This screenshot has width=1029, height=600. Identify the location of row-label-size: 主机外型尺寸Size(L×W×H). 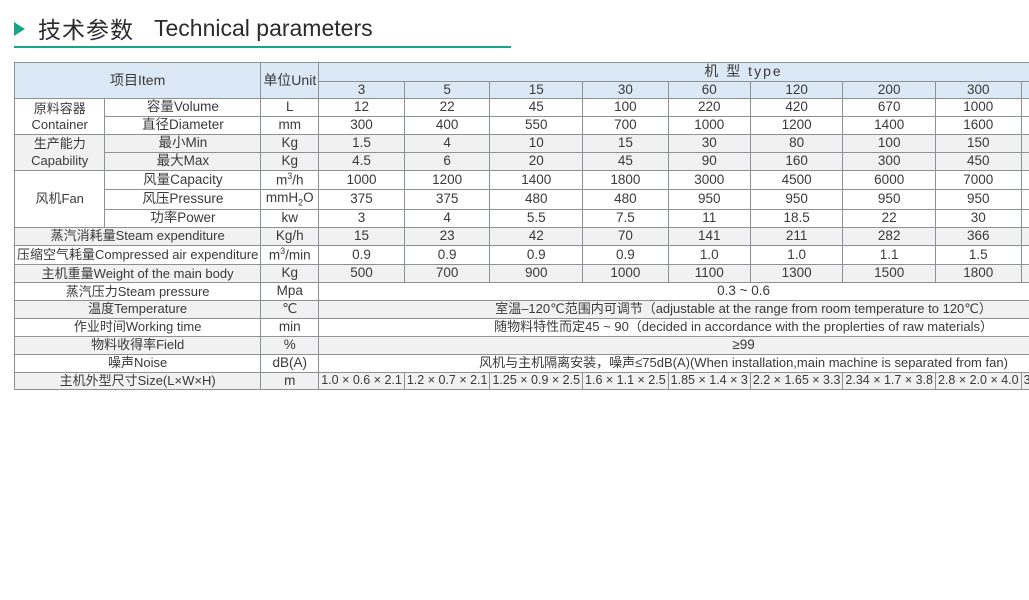
(137, 381).